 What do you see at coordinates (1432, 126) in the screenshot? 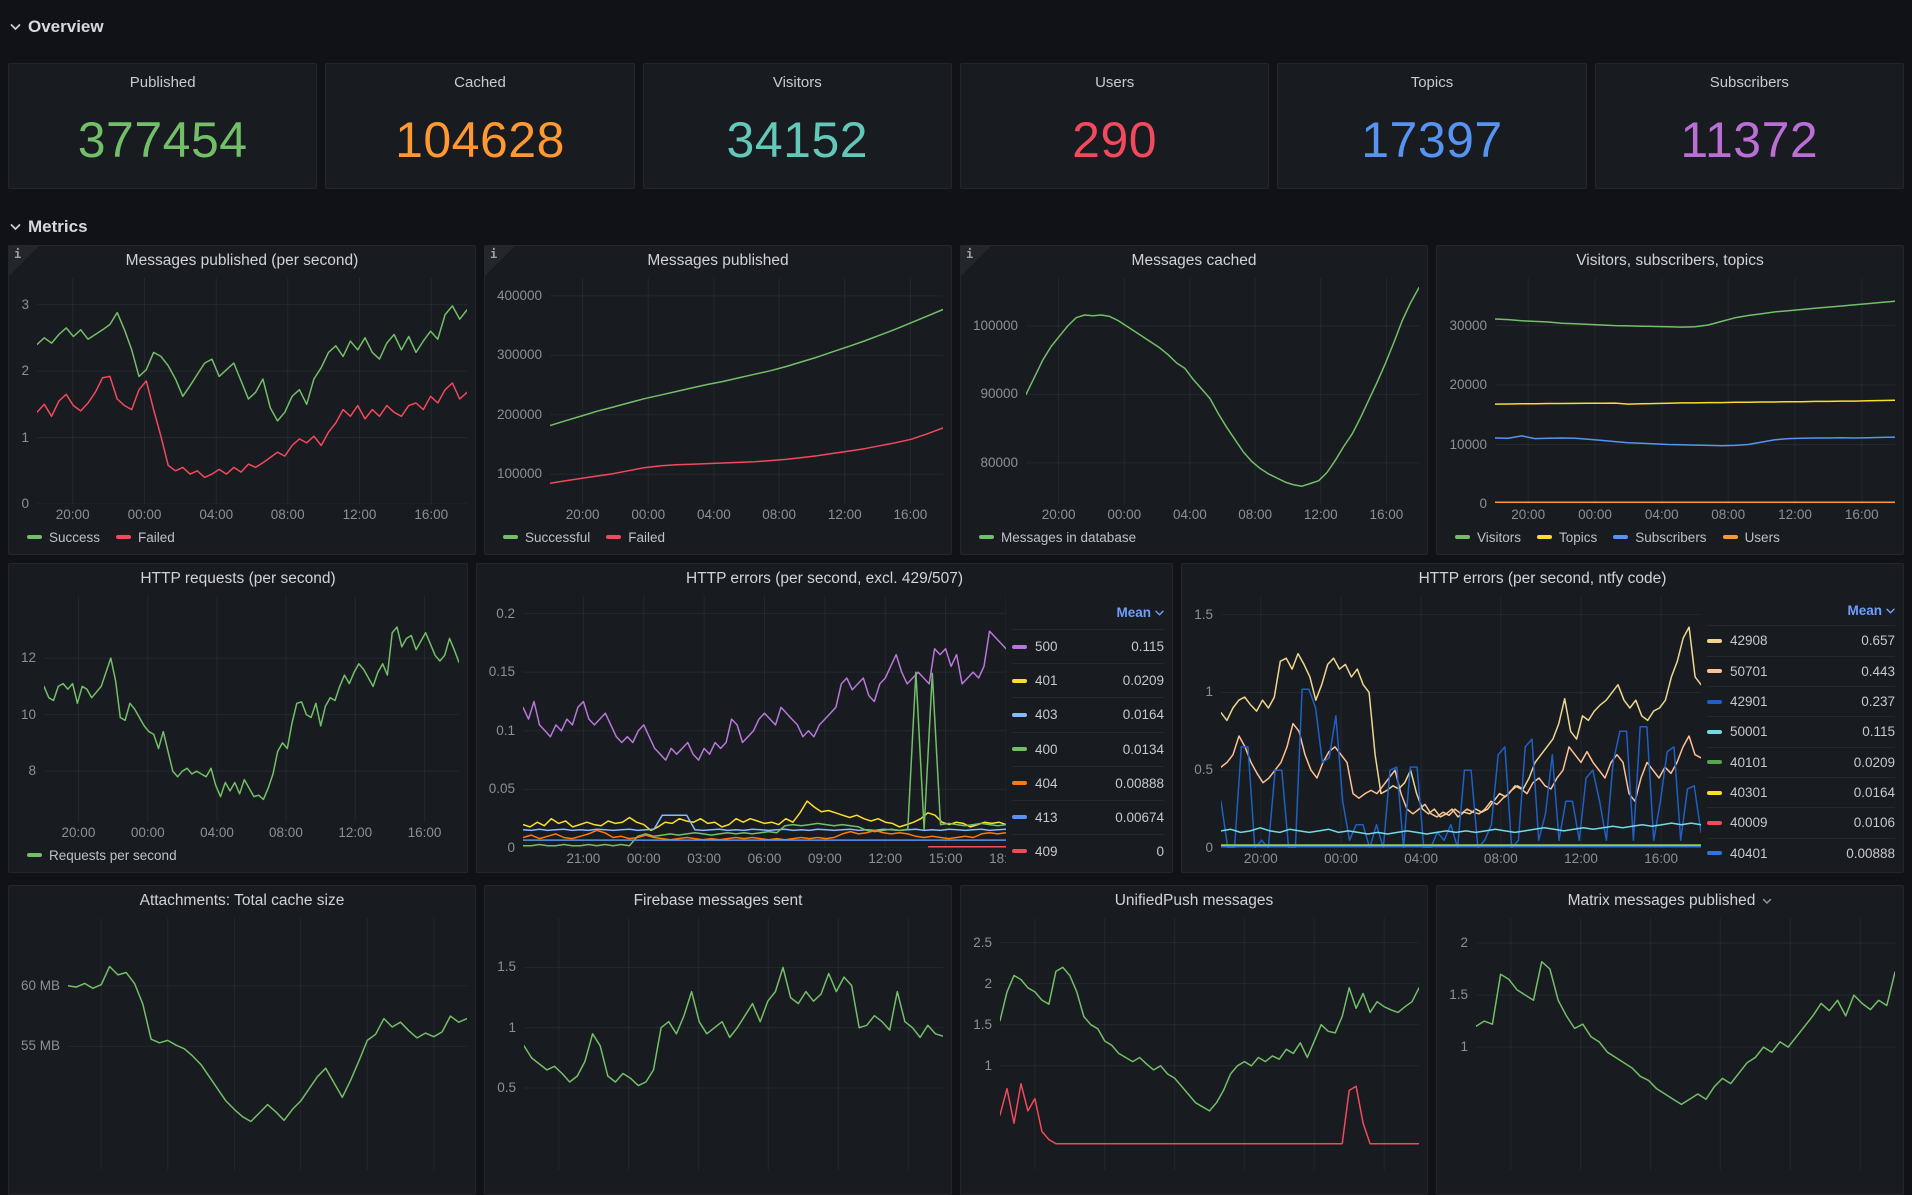
I see `stat-panel-topics: Topics 17397` at bounding box center [1432, 126].